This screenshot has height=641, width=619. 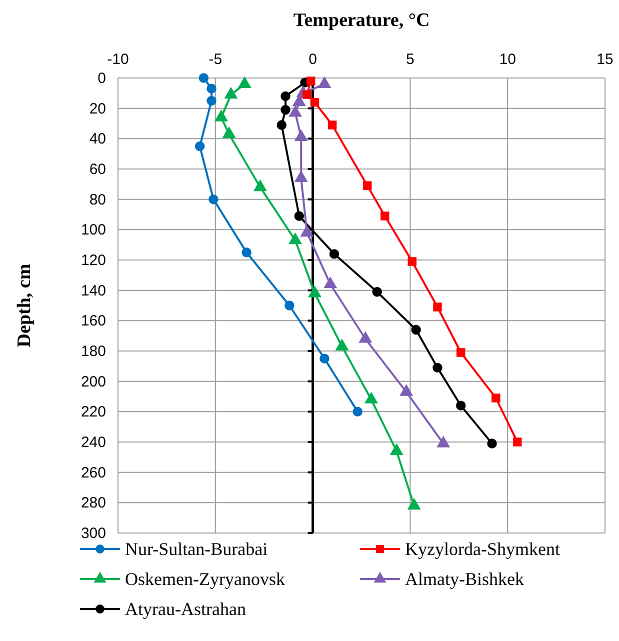 What do you see at coordinates (93, 533) in the screenshot?
I see `y-tick-label: 300` at bounding box center [93, 533].